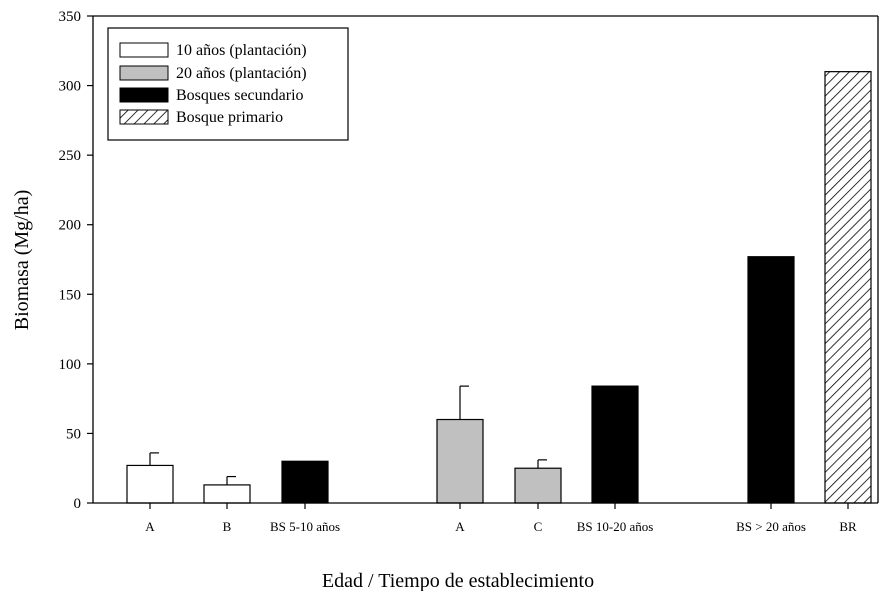  What do you see at coordinates (70, 295) in the screenshot?
I see `y-tick-label: 150` at bounding box center [70, 295].